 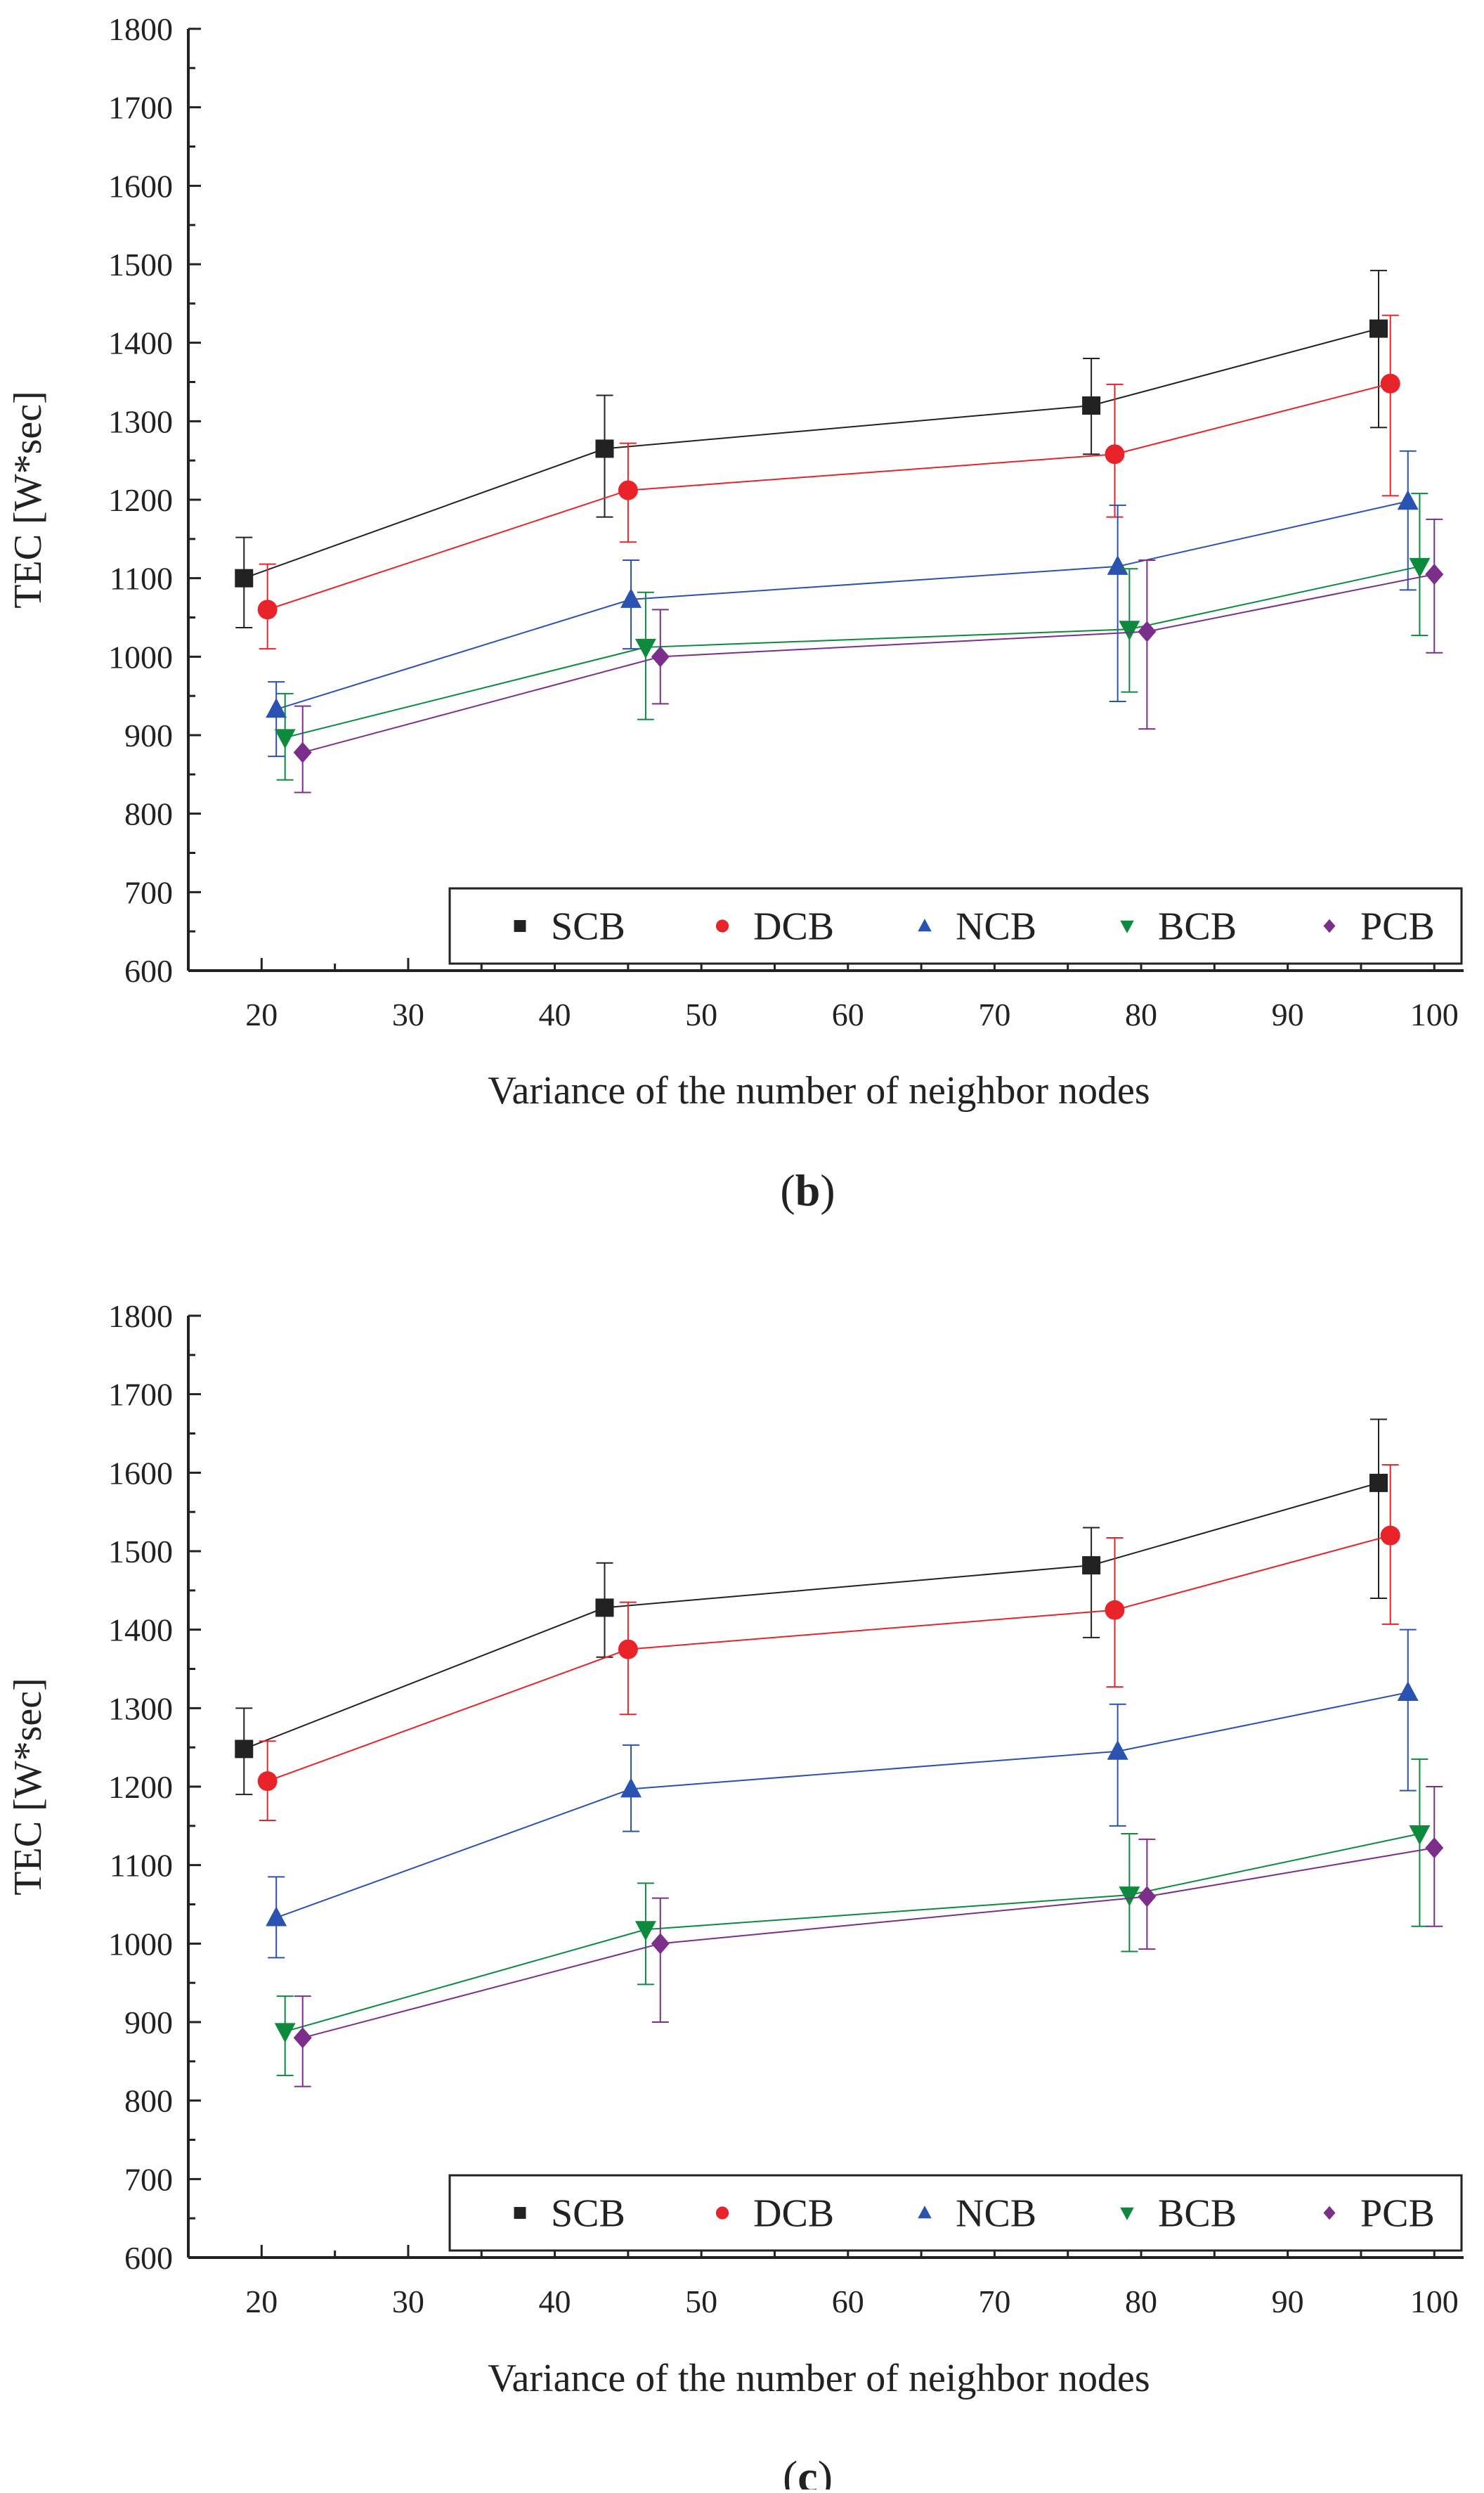 I want to click on panel-c-y-tick-label: 1700, so click(x=140, y=1395).